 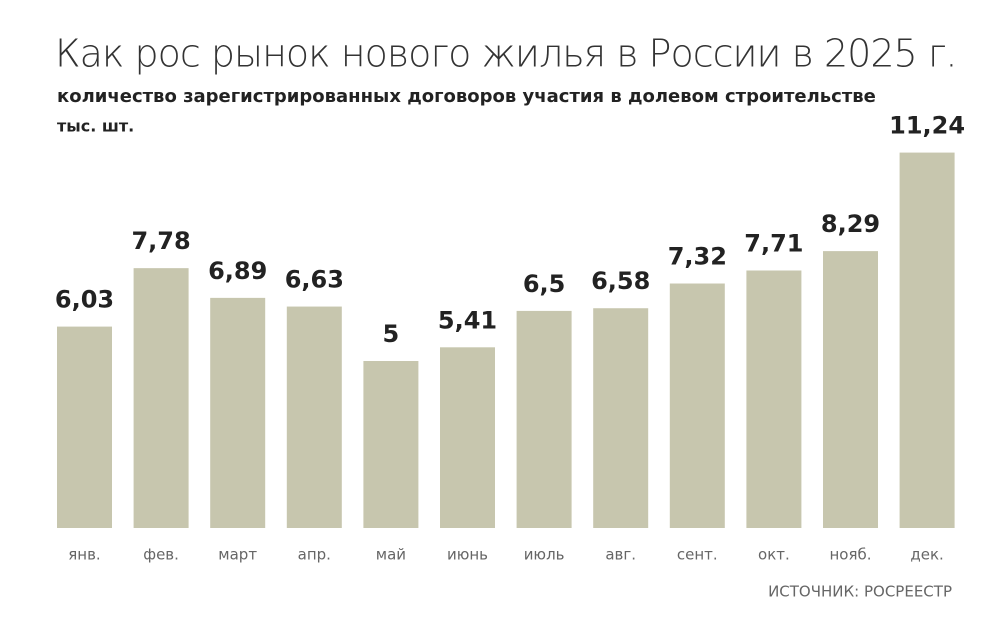 I want to click on x-tick-label: апр., so click(x=314, y=555).